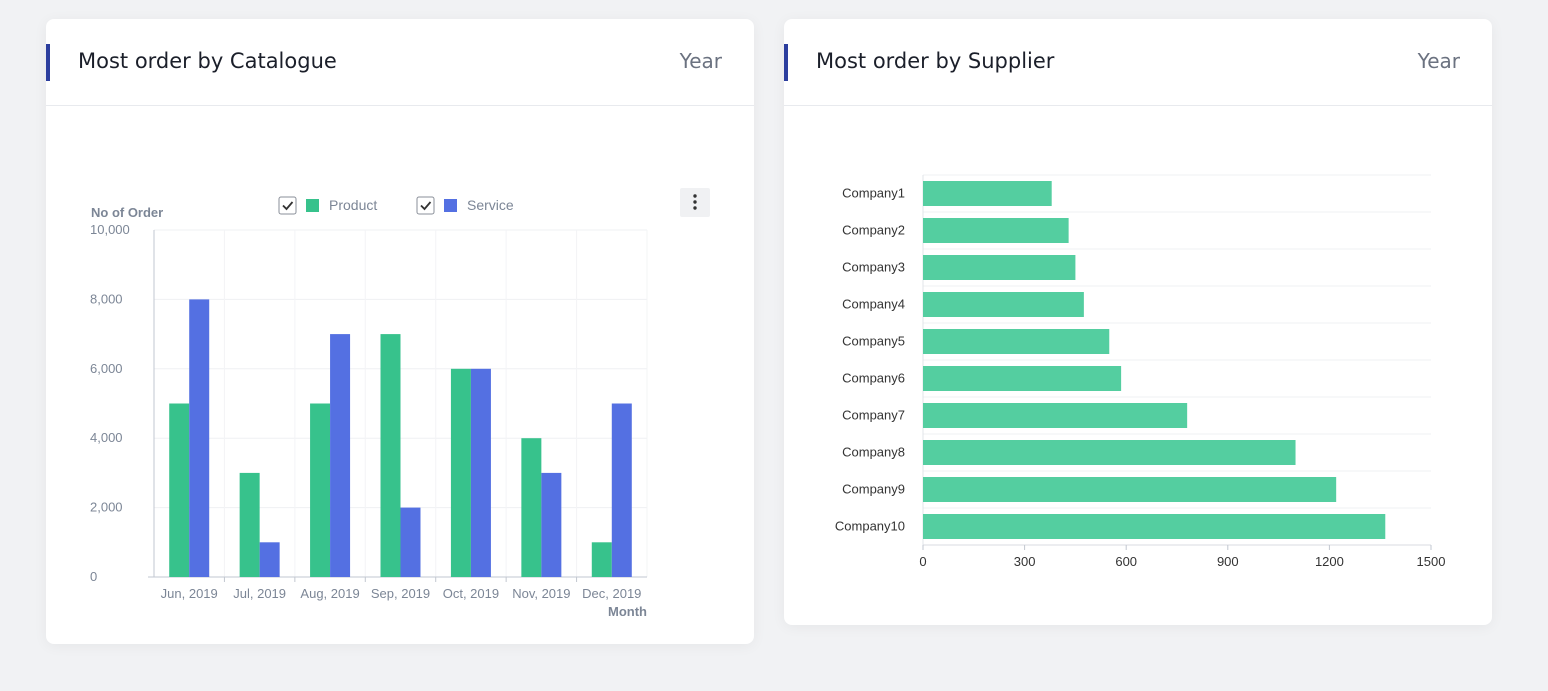  I want to click on x-tick-label: Dec, 2019, so click(611, 593).